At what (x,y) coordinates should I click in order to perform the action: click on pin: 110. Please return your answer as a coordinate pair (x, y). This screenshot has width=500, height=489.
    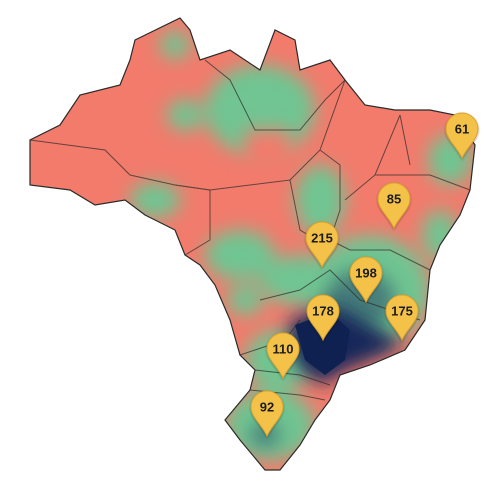
    Looking at the image, I should click on (283, 356).